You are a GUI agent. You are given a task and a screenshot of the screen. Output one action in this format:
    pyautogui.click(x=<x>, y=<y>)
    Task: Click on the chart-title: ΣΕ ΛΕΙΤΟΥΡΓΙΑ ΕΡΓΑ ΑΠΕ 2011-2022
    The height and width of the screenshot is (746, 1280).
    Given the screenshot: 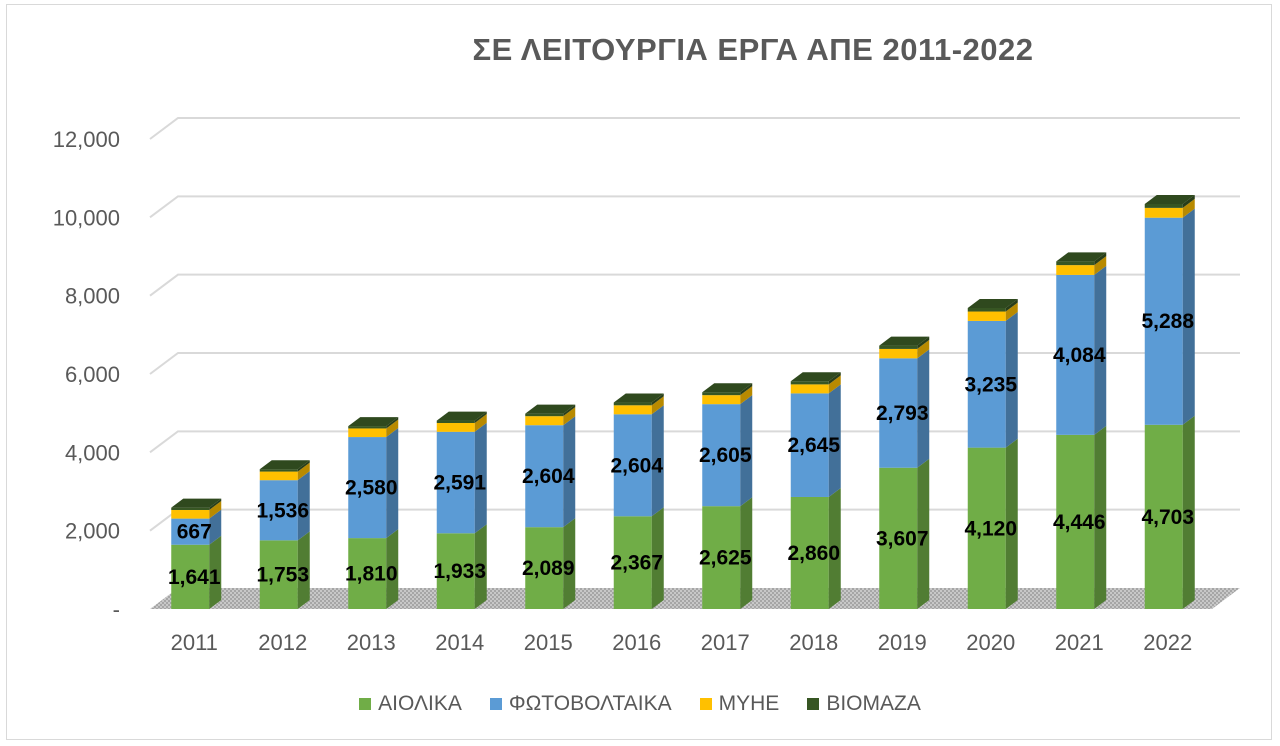 What is the action you would take?
    pyautogui.click(x=753, y=49)
    